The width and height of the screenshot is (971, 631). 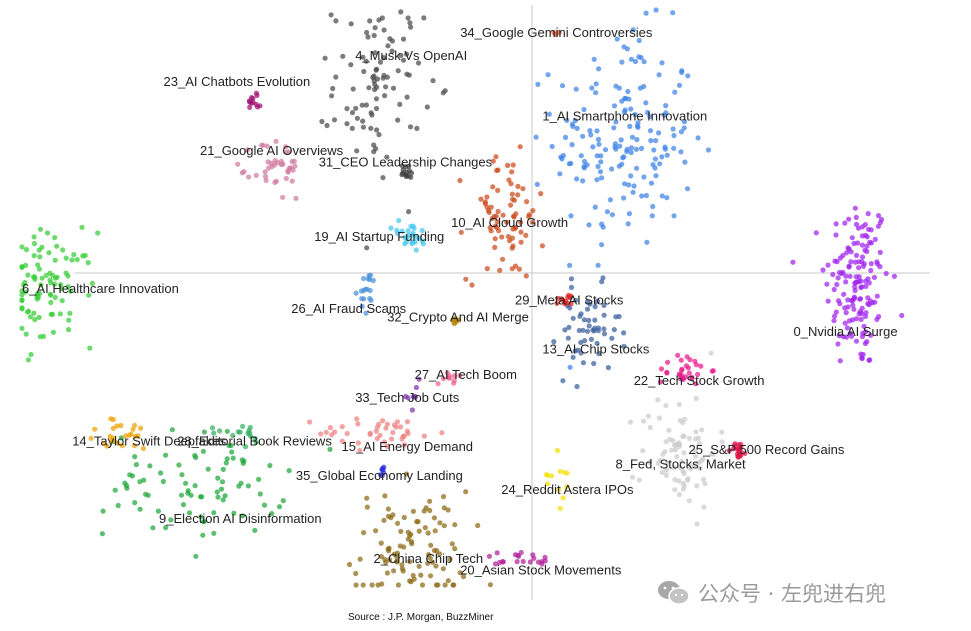 What do you see at coordinates (407, 397) in the screenshot?
I see `topic-label: 33_Tech Job Cuts` at bounding box center [407, 397].